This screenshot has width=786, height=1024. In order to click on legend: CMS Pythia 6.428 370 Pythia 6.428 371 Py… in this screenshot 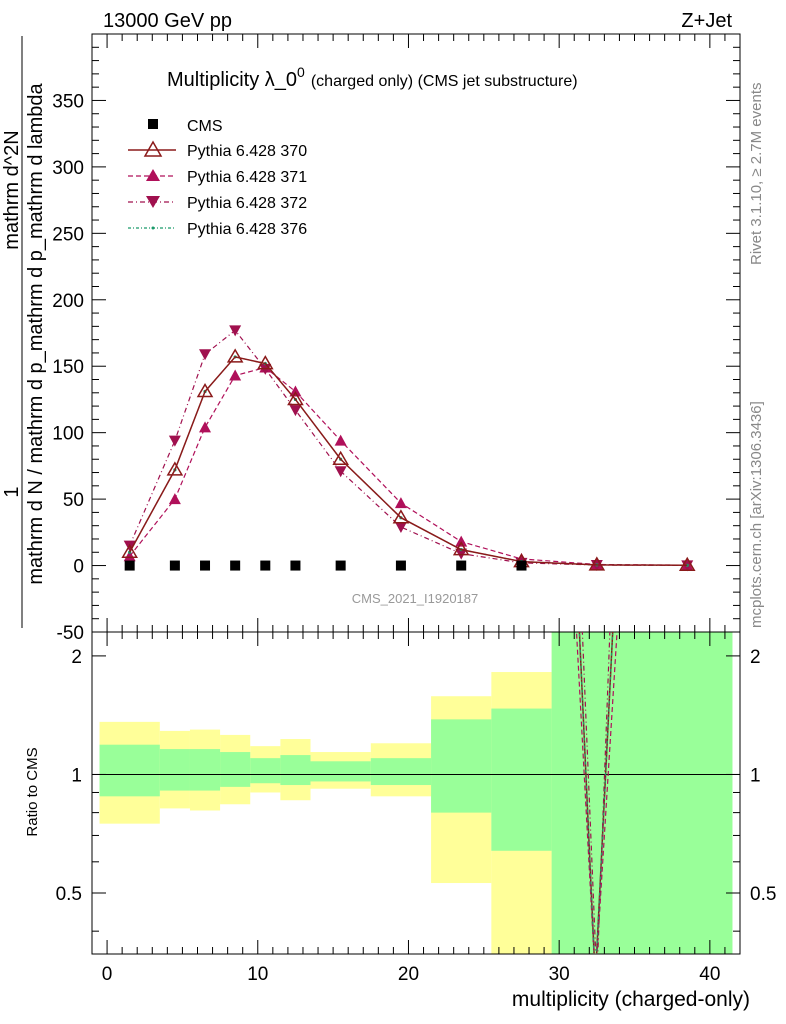, I will do `click(217, 178)`.